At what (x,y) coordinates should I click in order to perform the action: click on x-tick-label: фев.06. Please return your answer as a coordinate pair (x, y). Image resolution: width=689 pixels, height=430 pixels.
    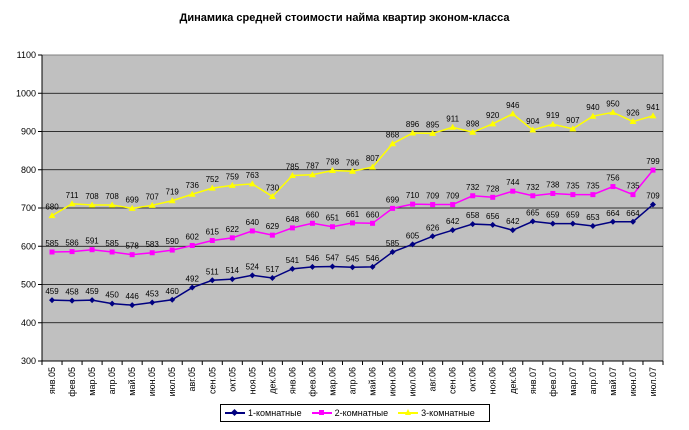
    Looking at the image, I should click on (312, 382).